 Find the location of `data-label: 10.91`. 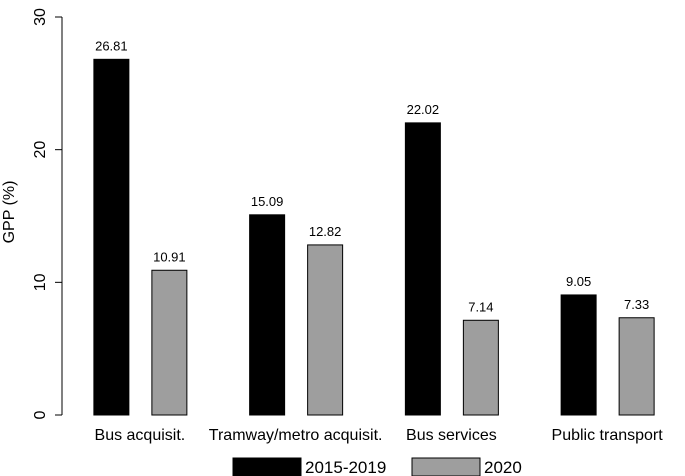

data-label: 10.91 is located at coordinates (169, 256).